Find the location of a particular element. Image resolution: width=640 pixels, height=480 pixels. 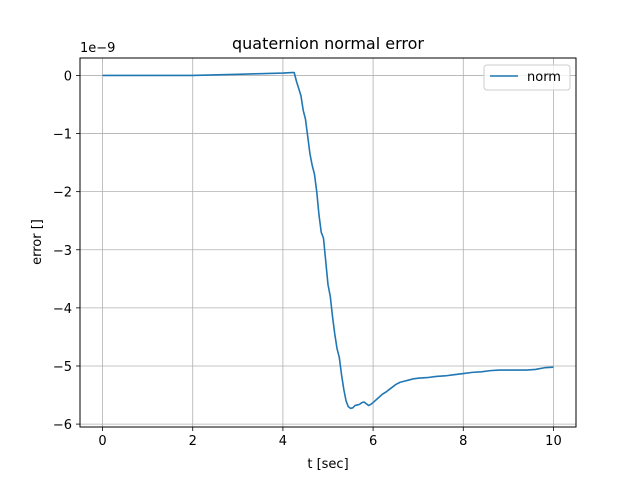

y-axis-label: error [] is located at coordinates (37, 242).